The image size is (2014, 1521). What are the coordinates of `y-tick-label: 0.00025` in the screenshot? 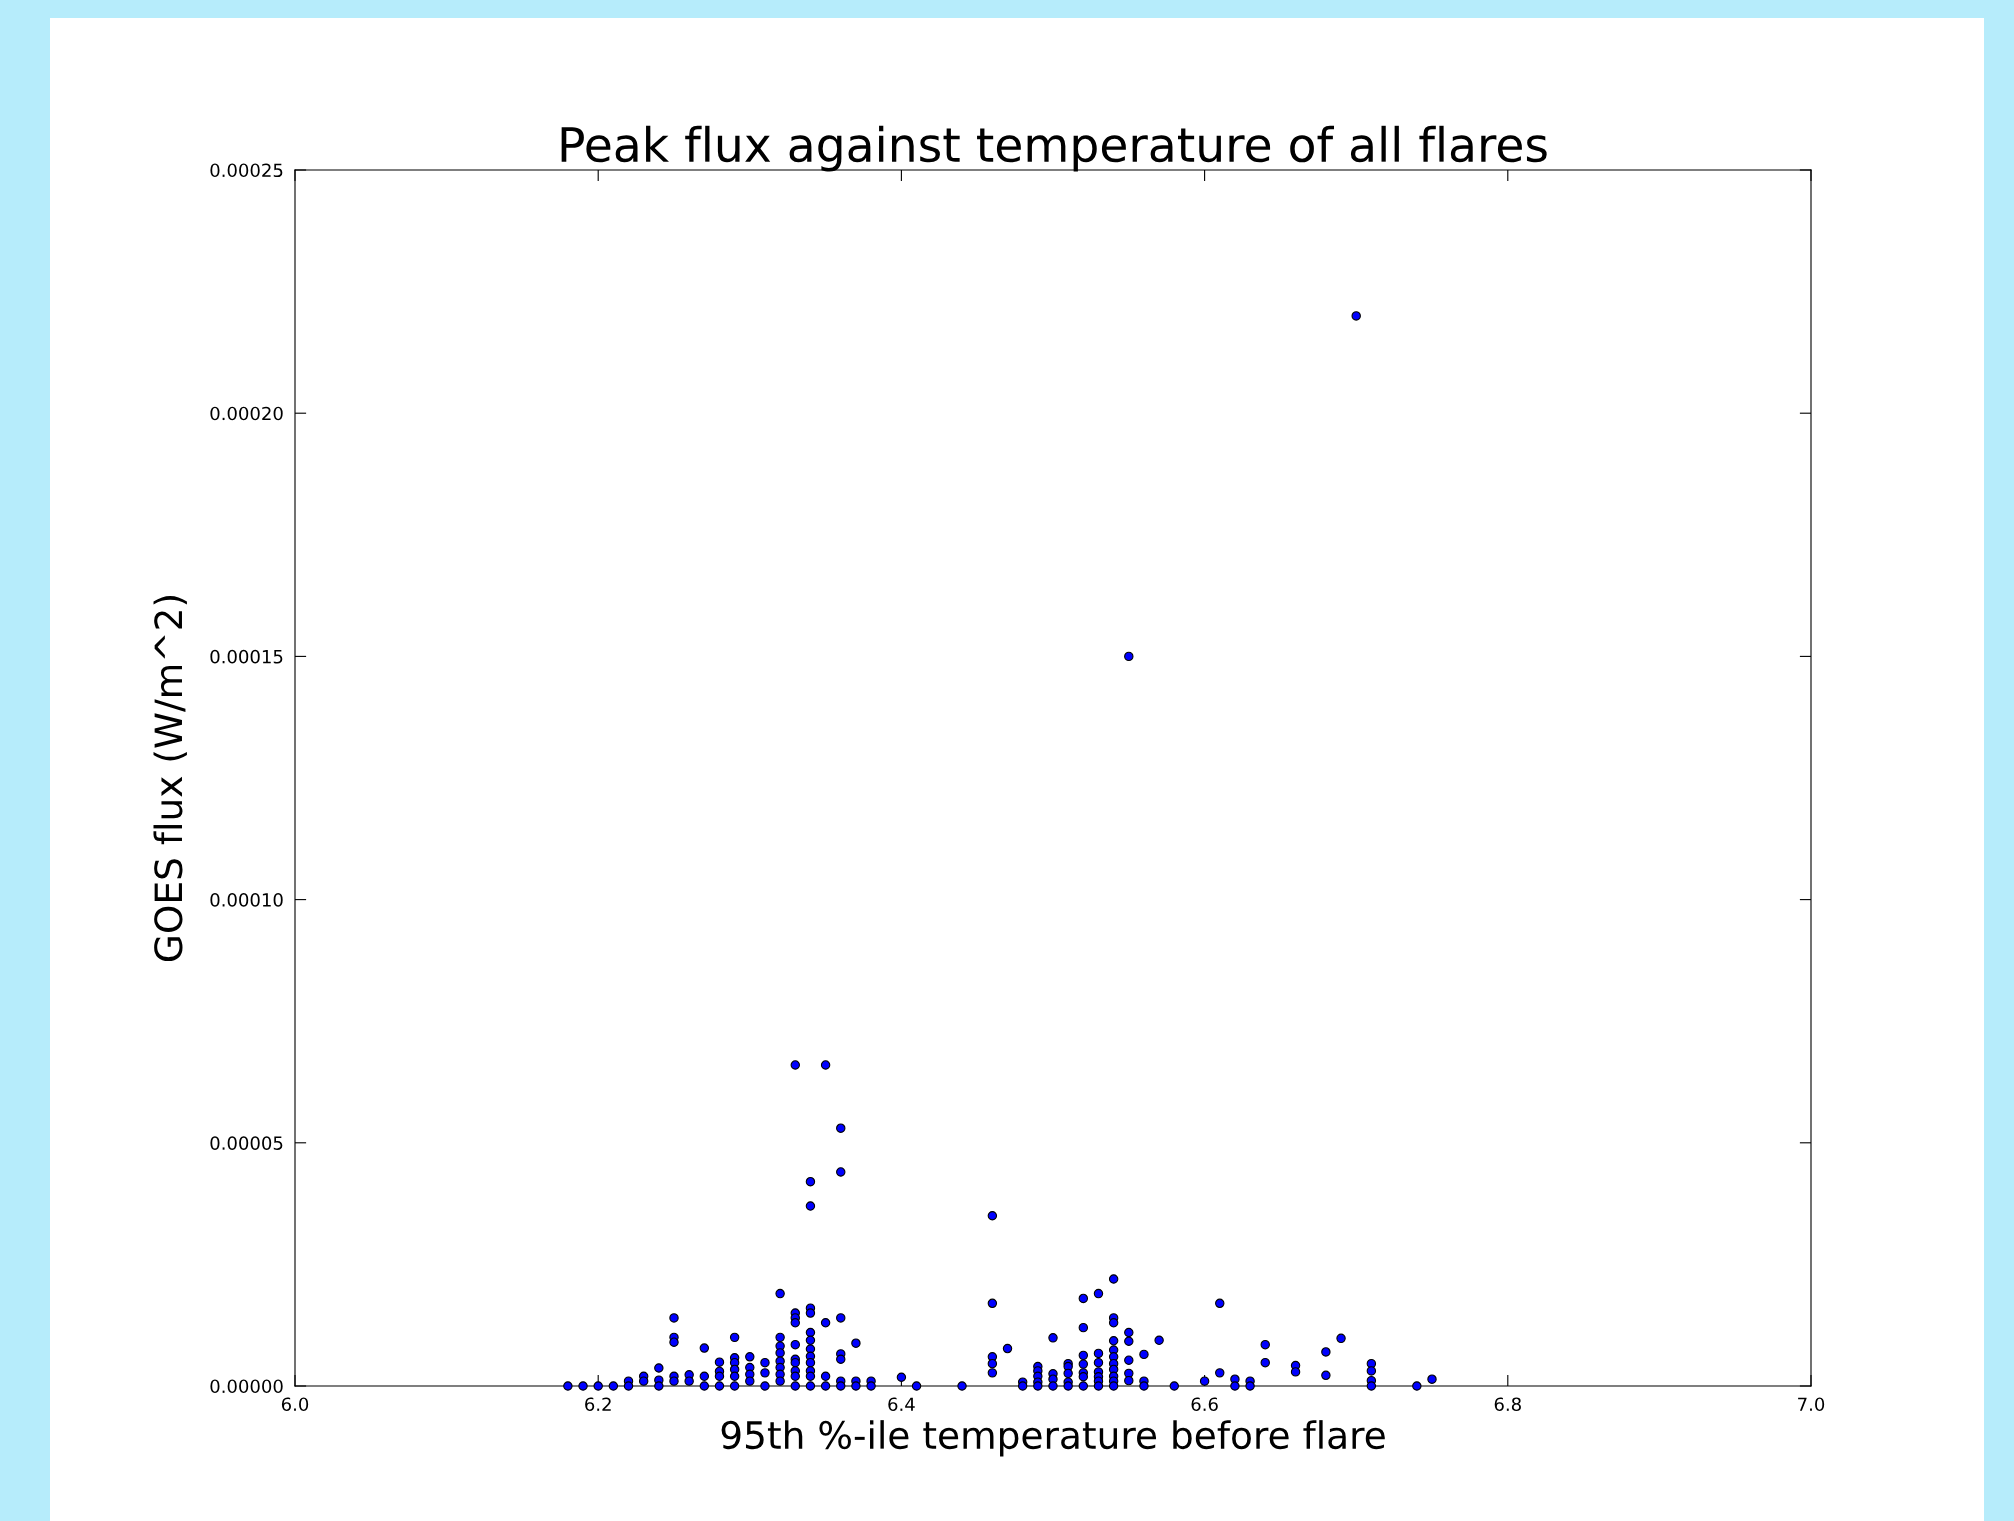 It's located at (246, 170).